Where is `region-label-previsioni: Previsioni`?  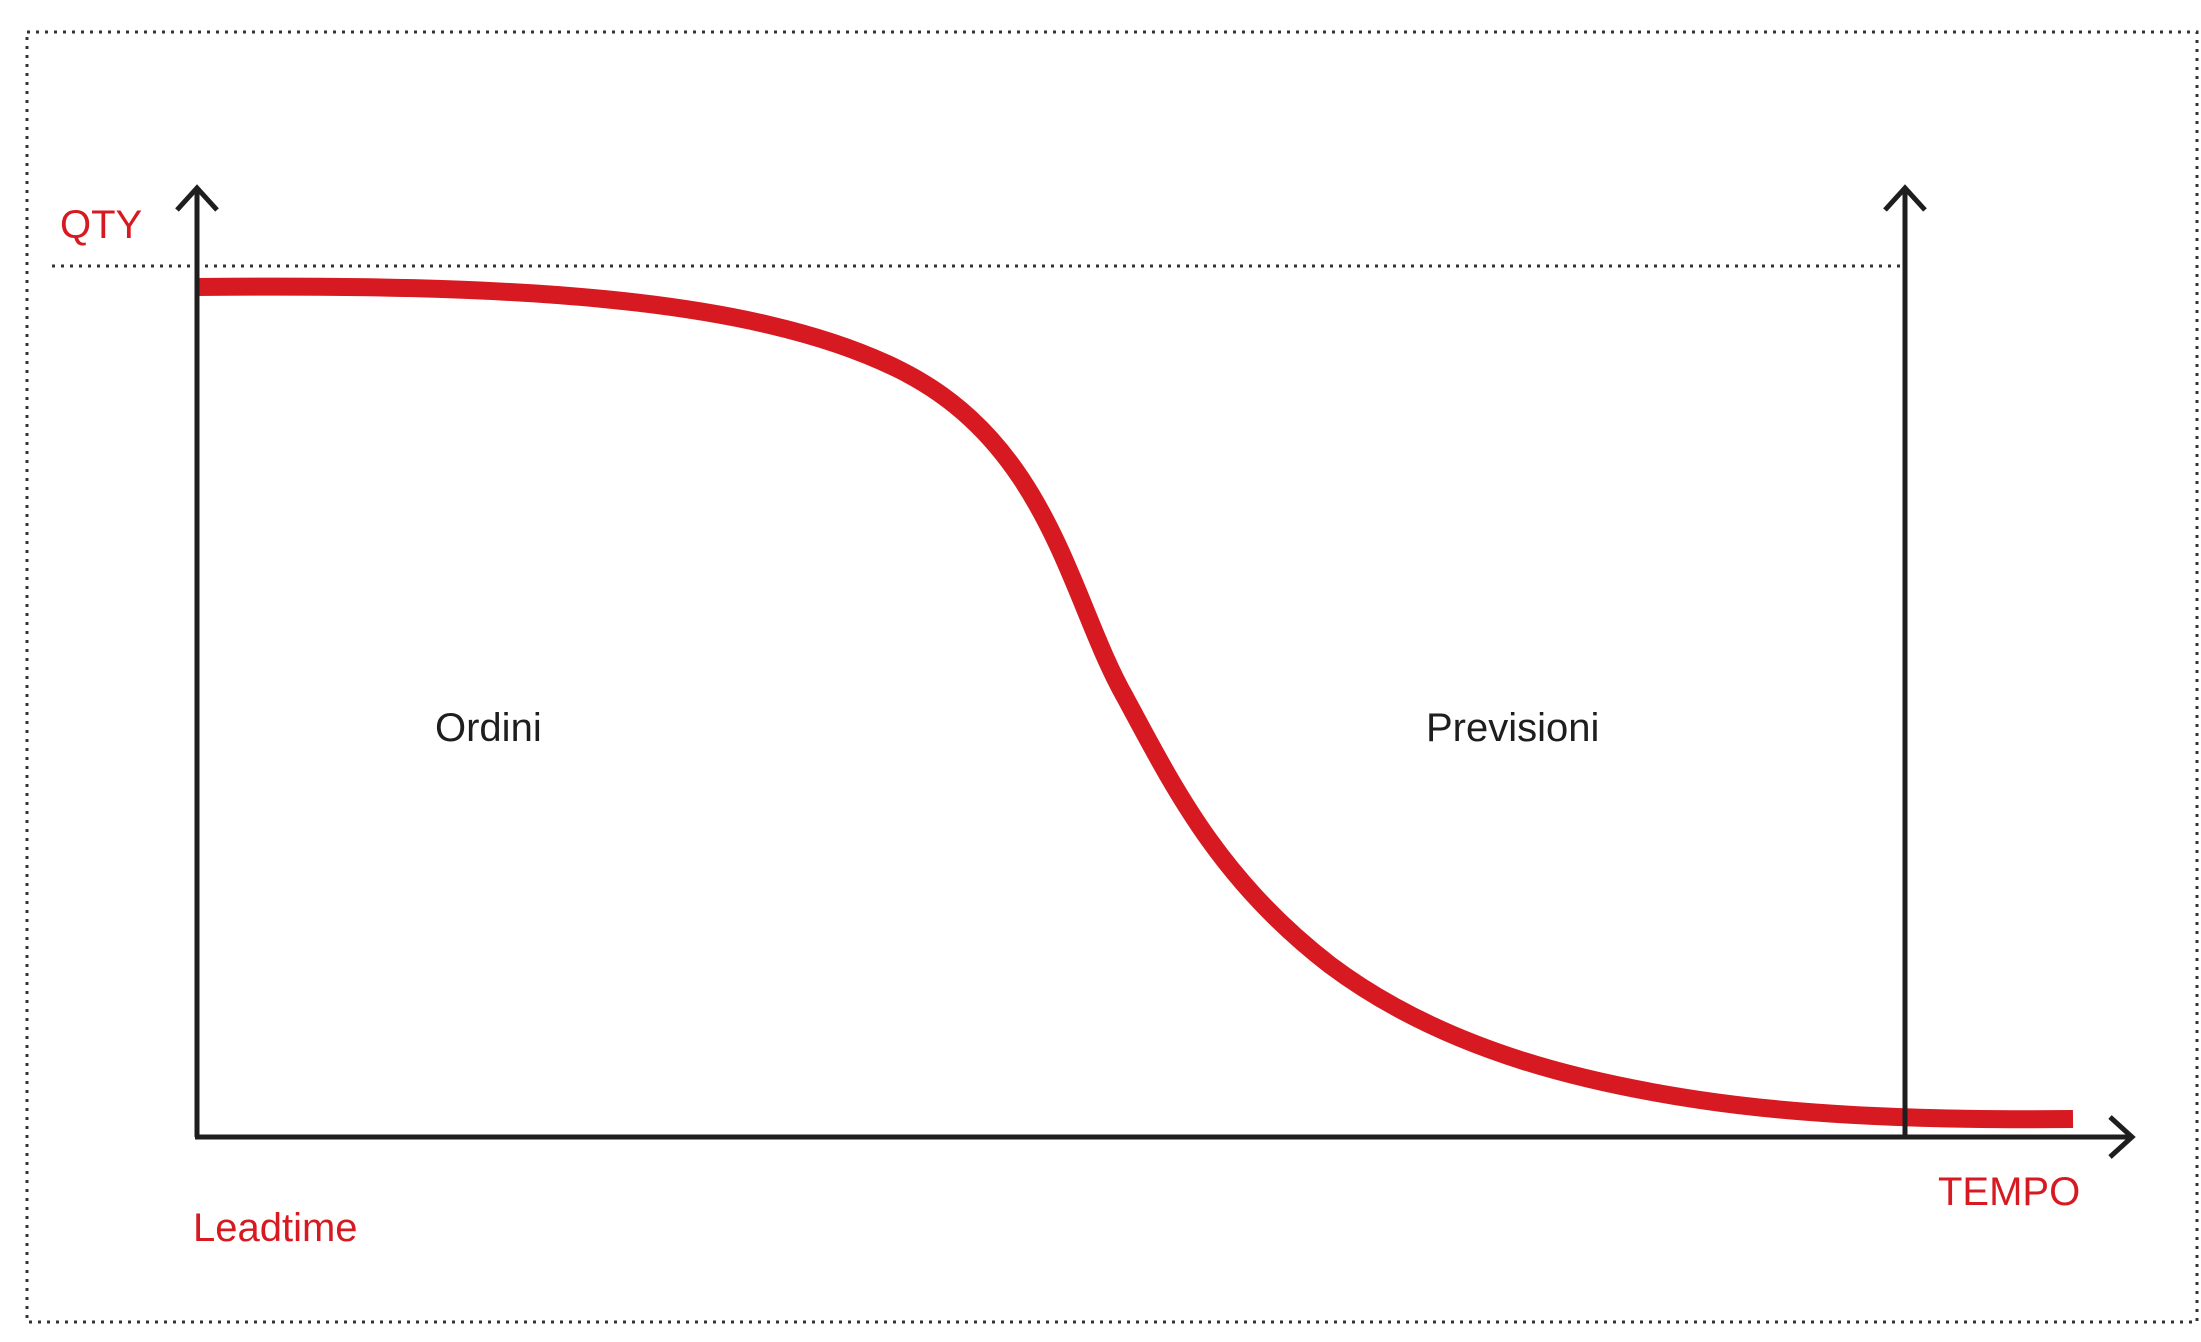
region-label-previsioni: Previsioni is located at coordinates (1512, 728).